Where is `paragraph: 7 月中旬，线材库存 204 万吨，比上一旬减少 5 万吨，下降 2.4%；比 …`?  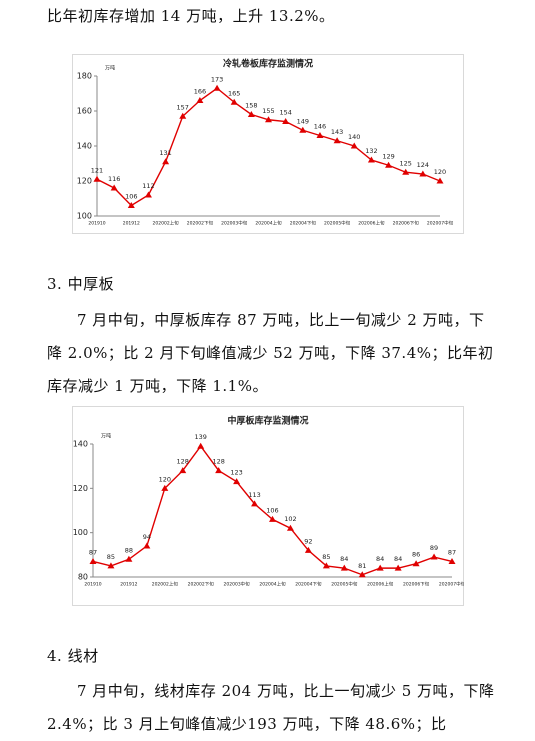 paragraph: 7 月中旬，线材库存 204 万吨，比上一旬减少 5 万吨，下降 2.4%；比 … is located at coordinates (271, 707).